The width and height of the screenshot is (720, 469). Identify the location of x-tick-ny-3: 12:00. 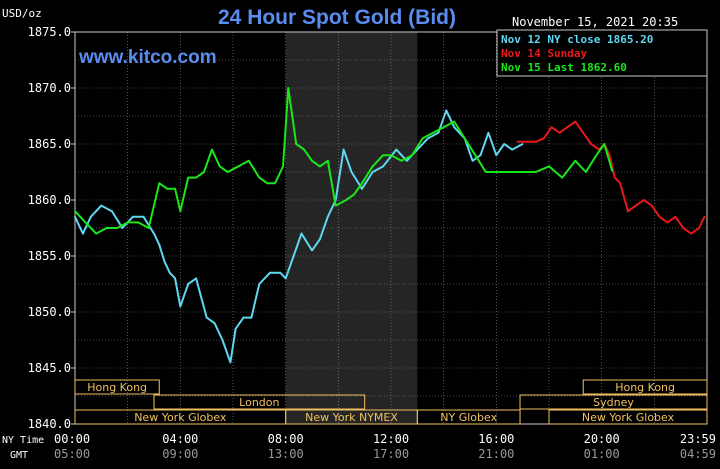
(391, 439).